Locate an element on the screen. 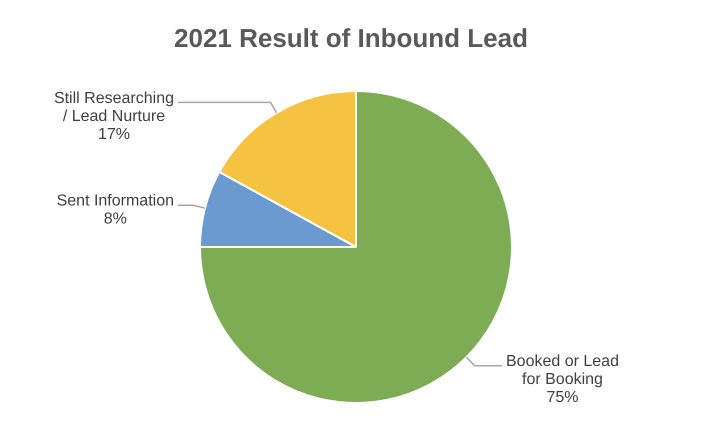  data-label: 17% is located at coordinates (114, 134).